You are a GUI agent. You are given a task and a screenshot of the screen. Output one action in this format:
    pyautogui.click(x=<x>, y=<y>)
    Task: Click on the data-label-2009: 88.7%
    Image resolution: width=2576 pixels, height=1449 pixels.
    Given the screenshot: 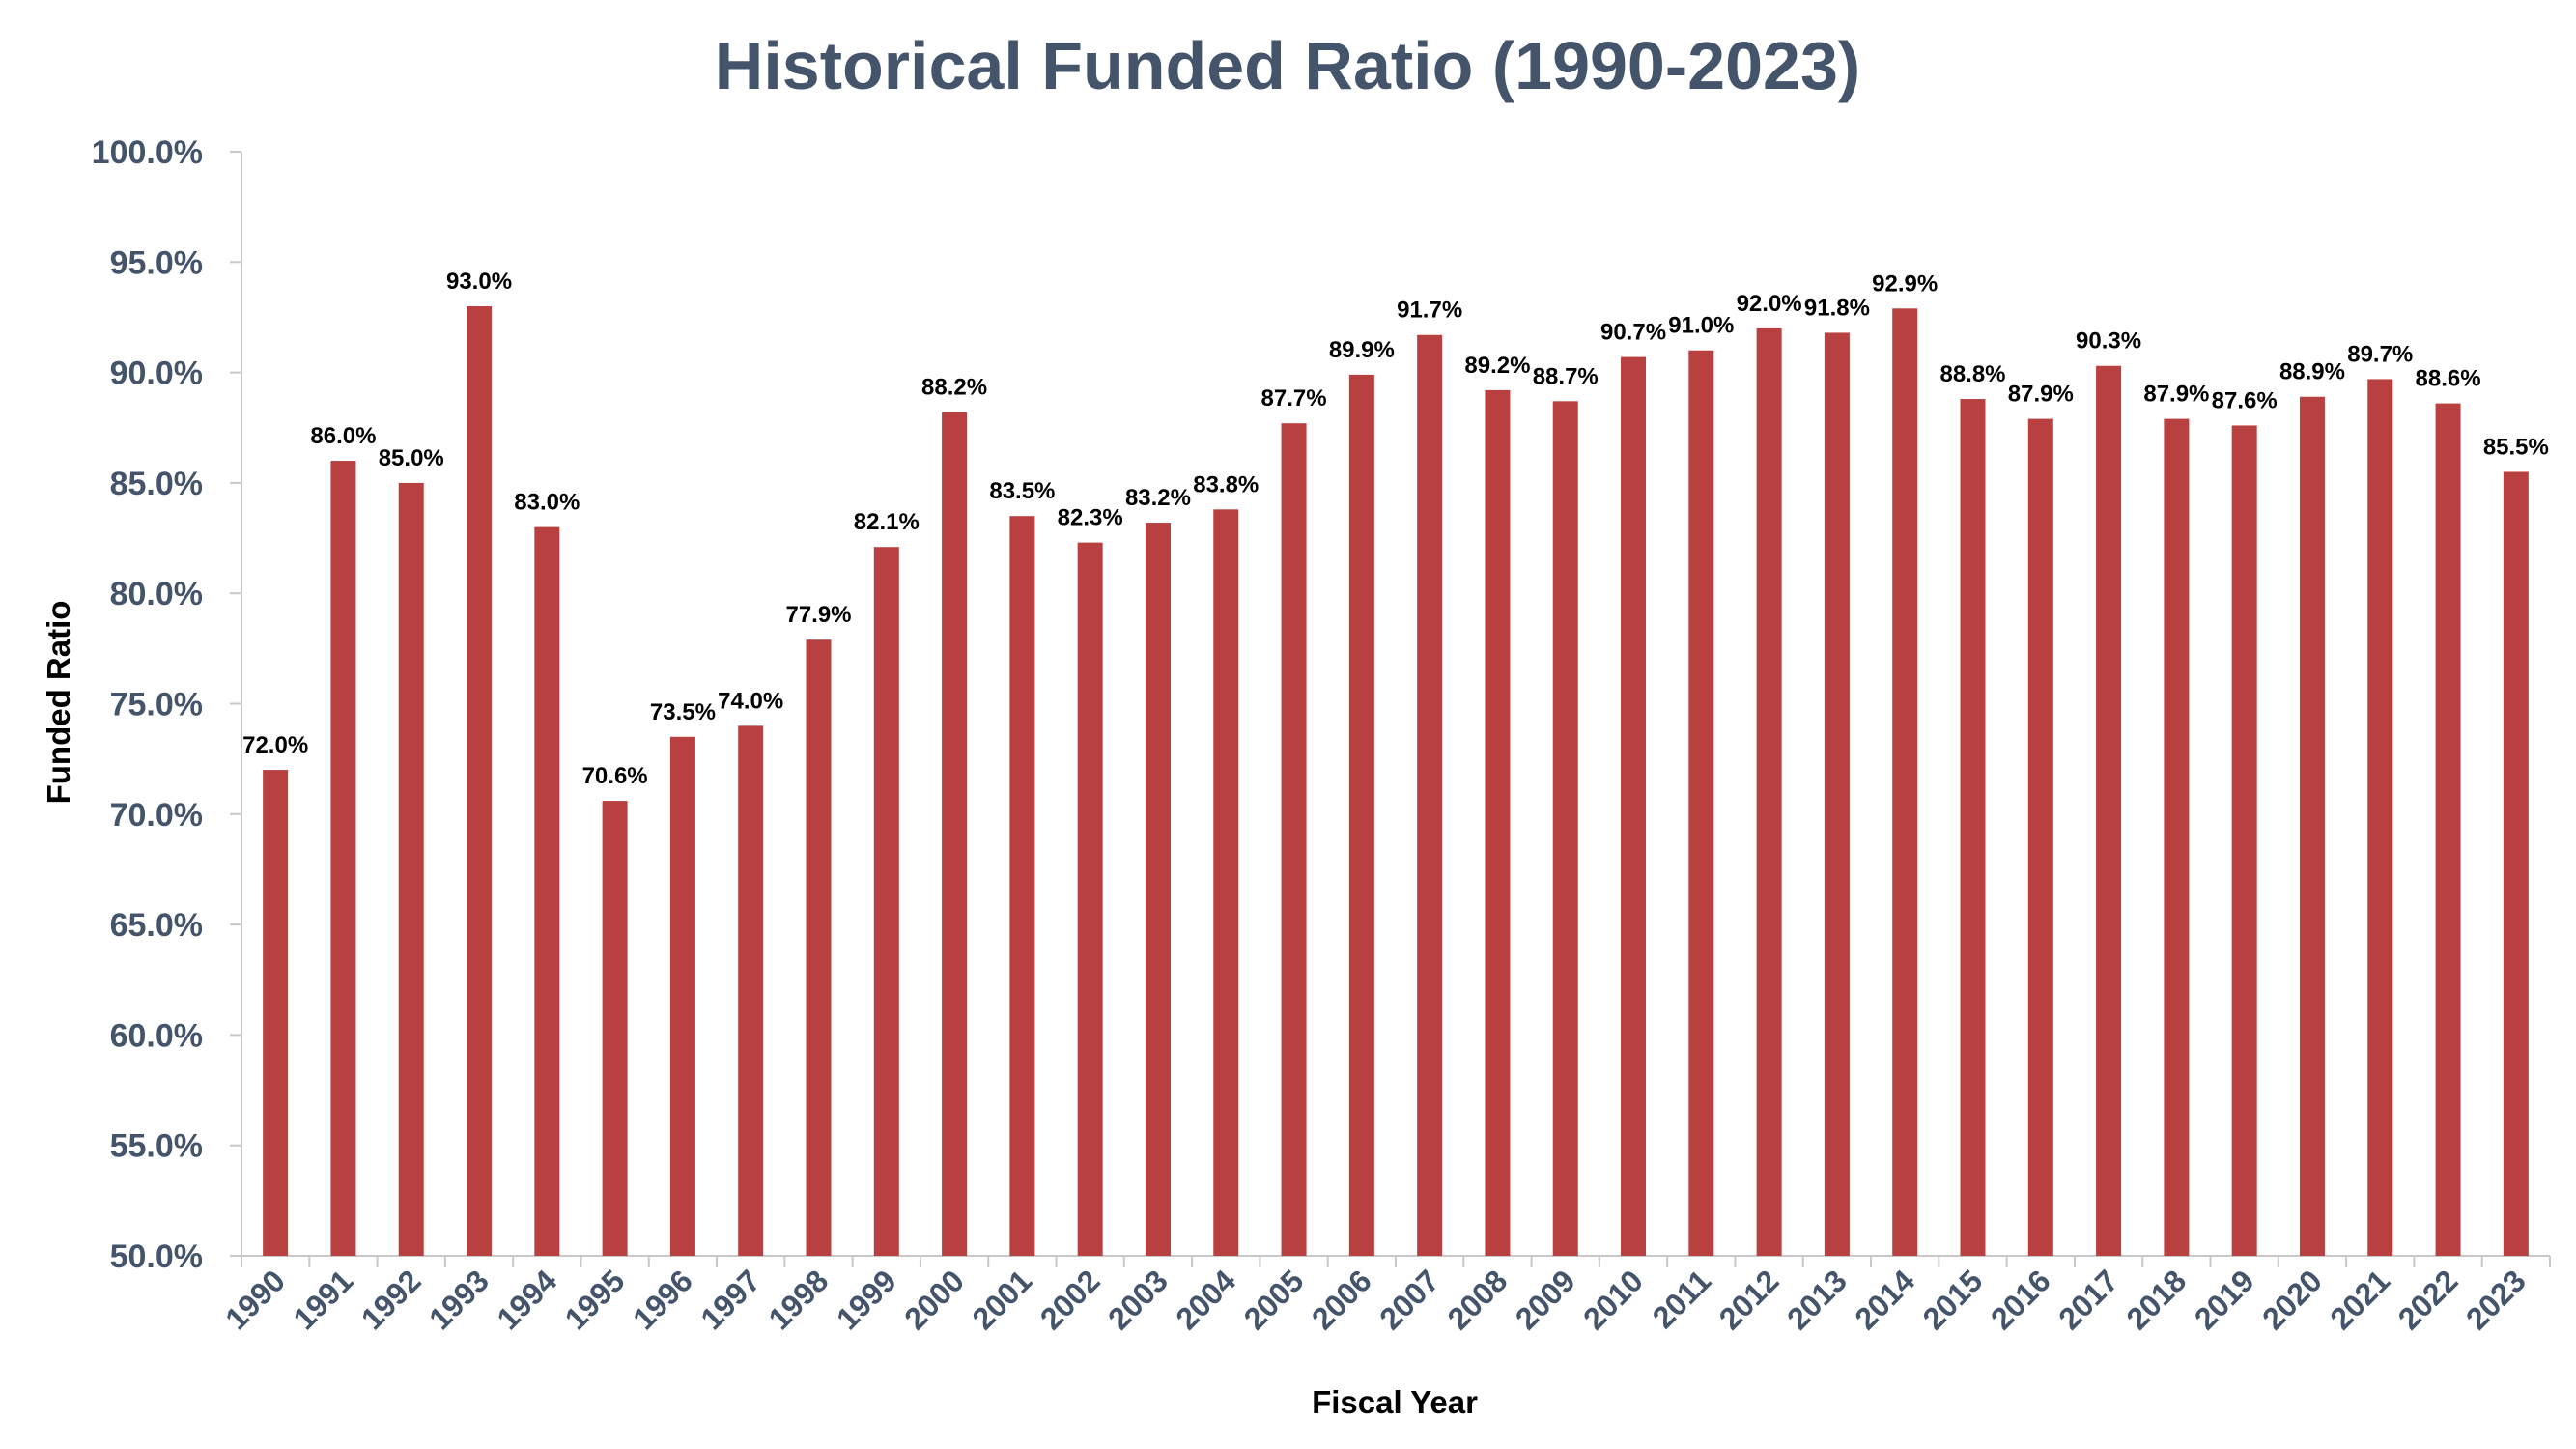 What is the action you would take?
    pyautogui.click(x=1566, y=376)
    